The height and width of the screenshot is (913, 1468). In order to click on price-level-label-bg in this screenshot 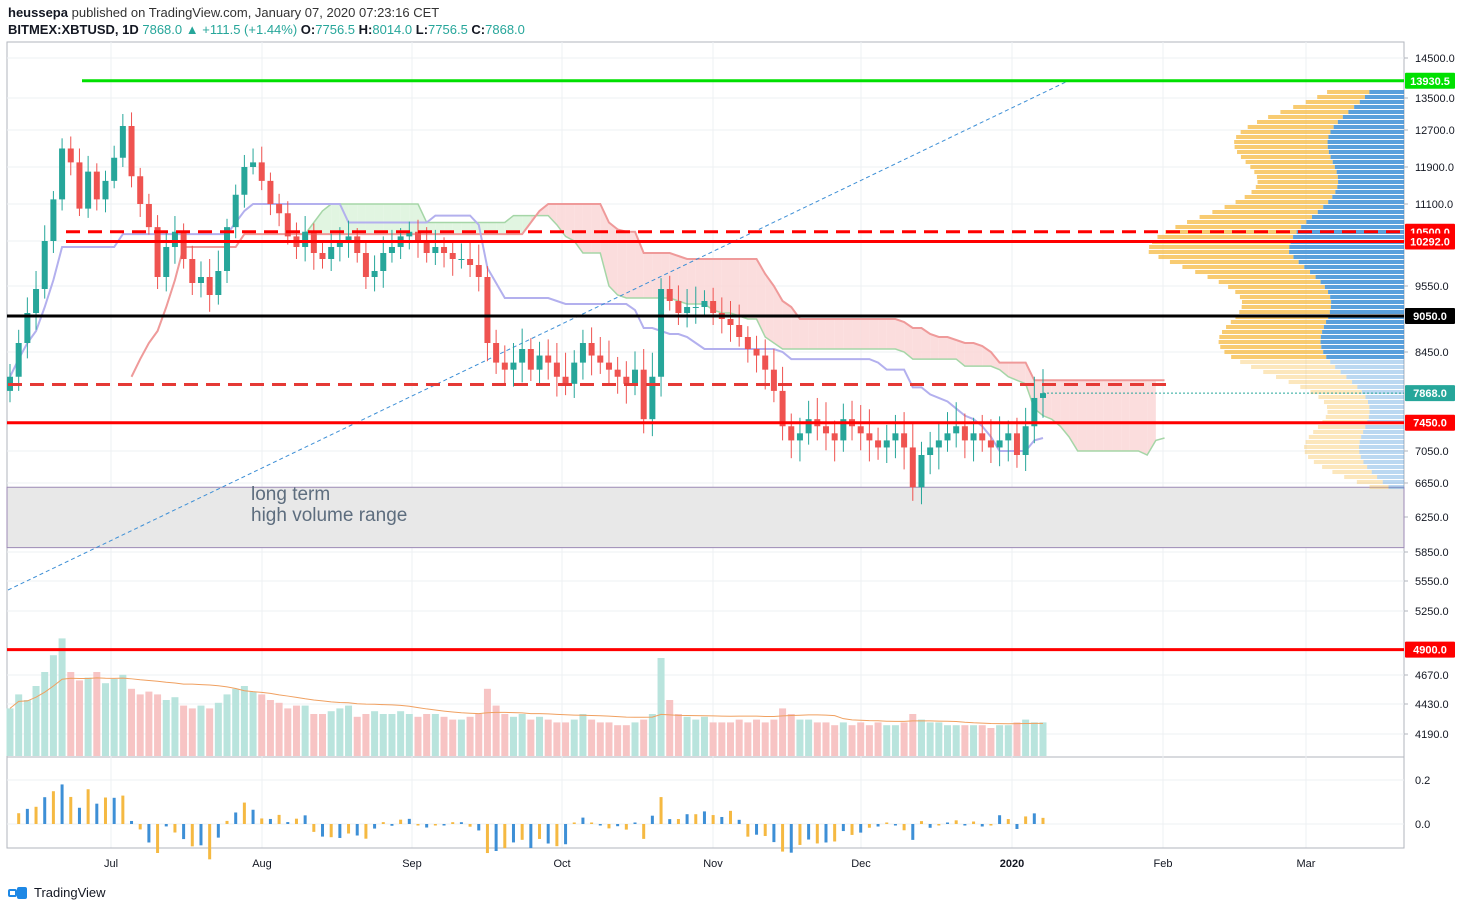, I will do `click(1430, 649)`.